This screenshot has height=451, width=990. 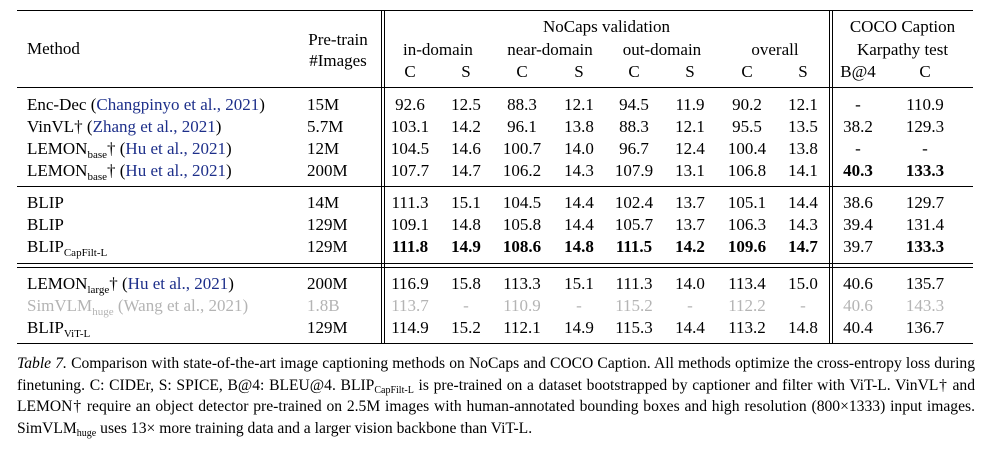 What do you see at coordinates (522, 327) in the screenshot?
I see `value-cell: 112.1` at bounding box center [522, 327].